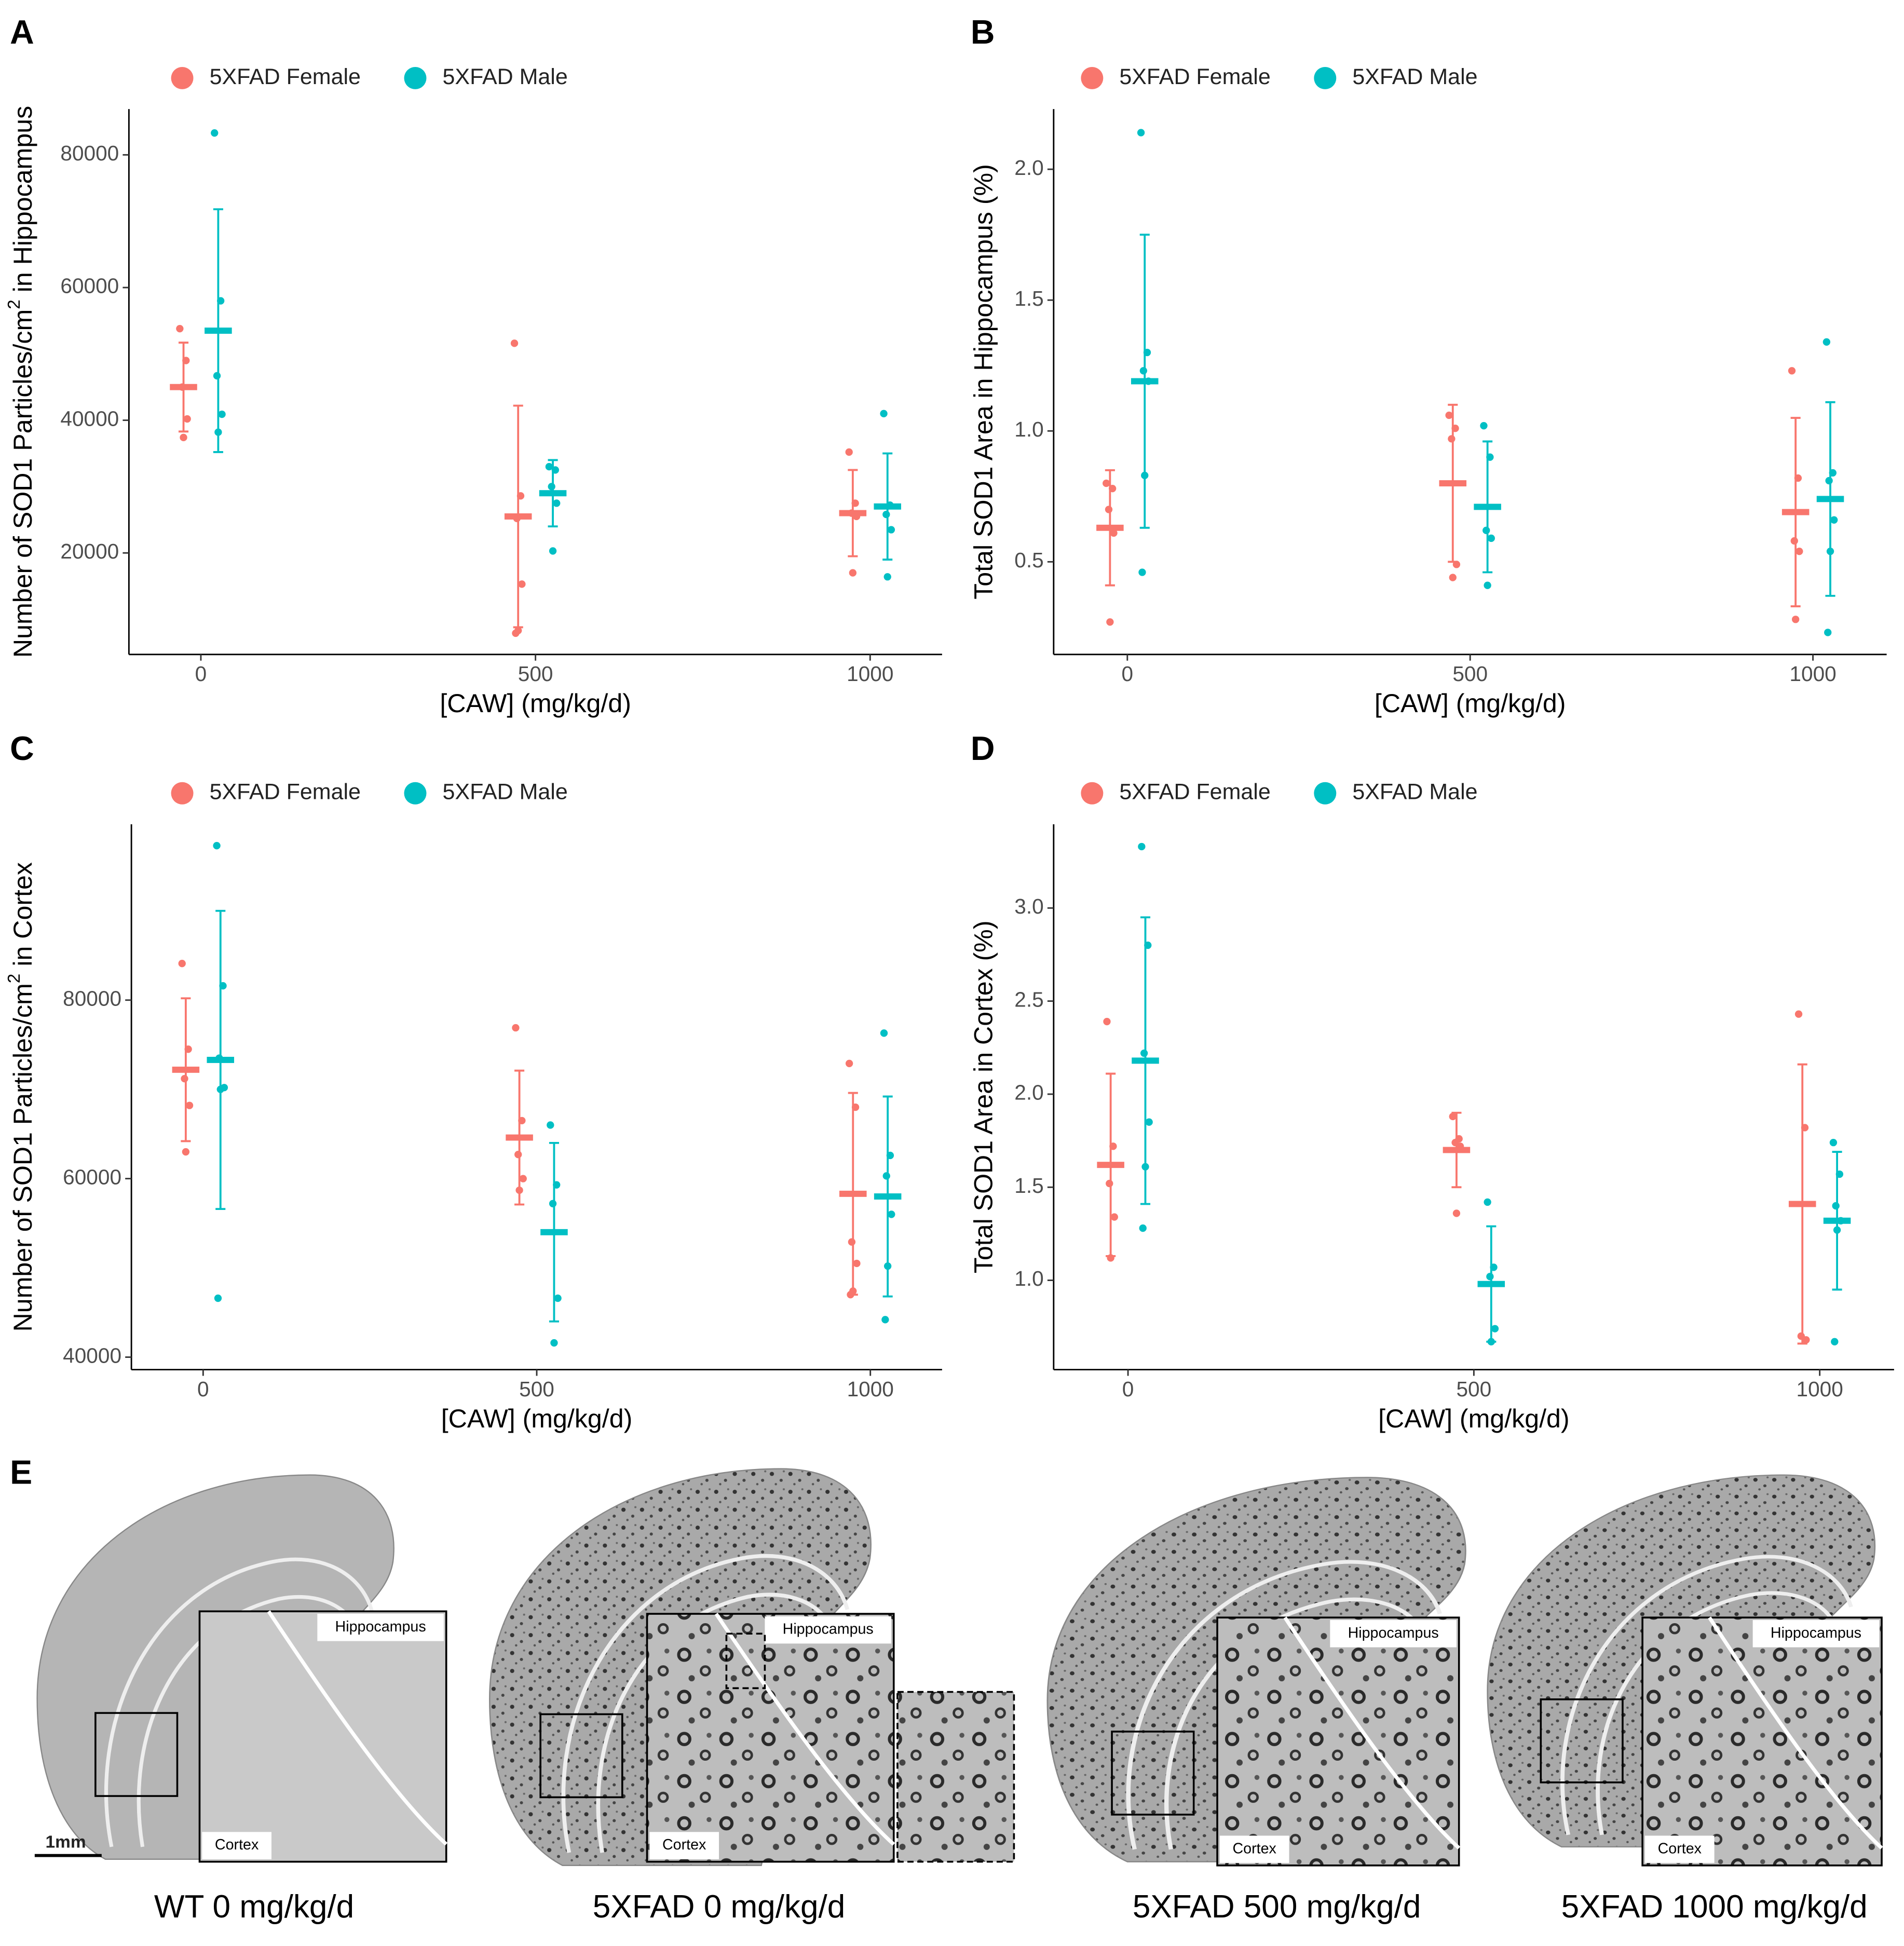 The height and width of the screenshot is (1946, 1904). Describe the element at coordinates (983, 1096) in the screenshot. I see `y-axis-title: Total SOD1 Area in Cortex (%)` at that location.